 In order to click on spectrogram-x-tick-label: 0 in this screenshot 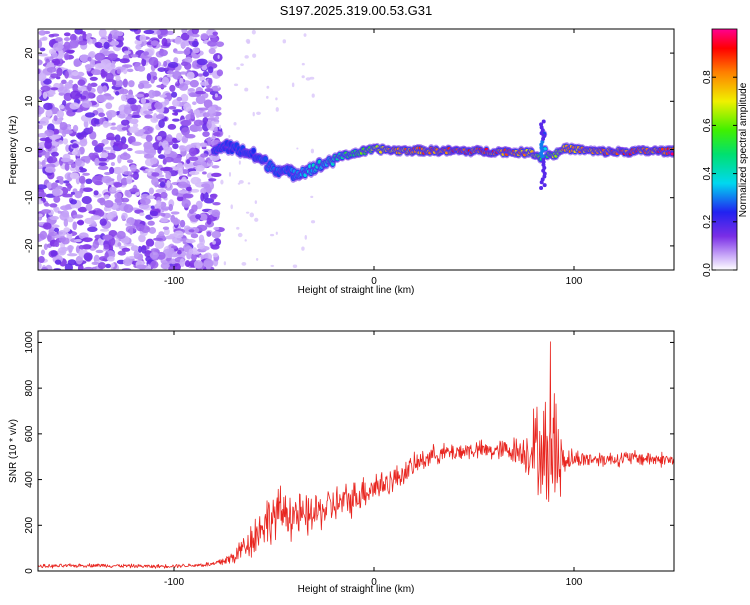, I will do `click(374, 281)`.